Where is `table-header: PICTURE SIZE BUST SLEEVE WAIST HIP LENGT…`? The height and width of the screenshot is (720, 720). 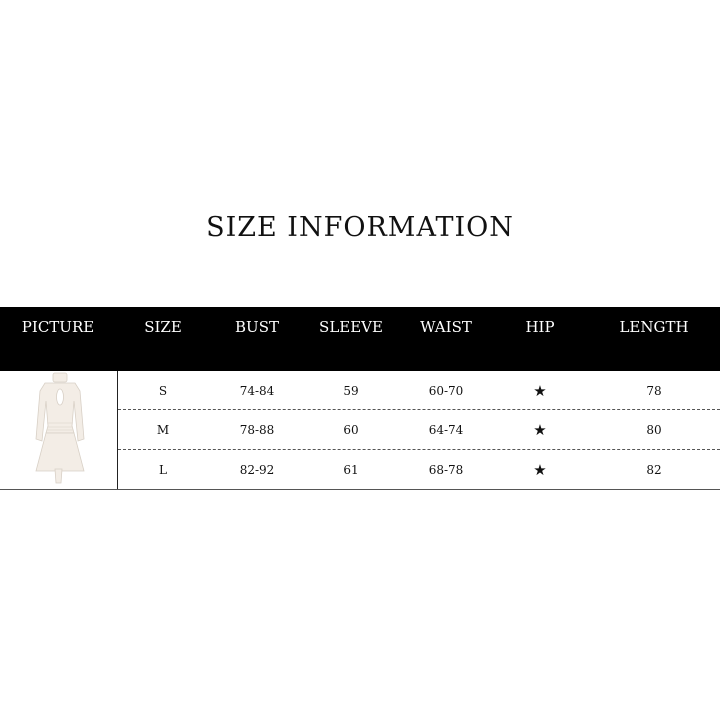
table-header: PICTURE SIZE BUST SLEEVE WAIST HIP LENGT… is located at coordinates (360, 339).